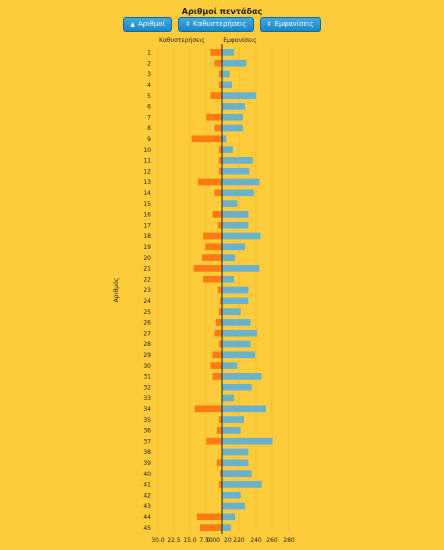 The width and height of the screenshot is (444, 550). I want to click on axis-ticks: 30.0 22.5 15.0 7.500.00 20 220 240 260 280, so click(223, 540).